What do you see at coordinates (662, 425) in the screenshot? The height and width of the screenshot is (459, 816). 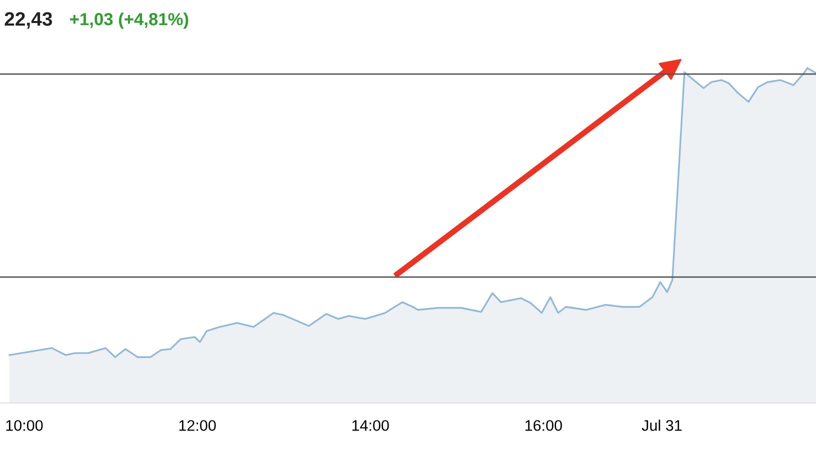 I see `x-tick-label: Jul 31` at bounding box center [662, 425].